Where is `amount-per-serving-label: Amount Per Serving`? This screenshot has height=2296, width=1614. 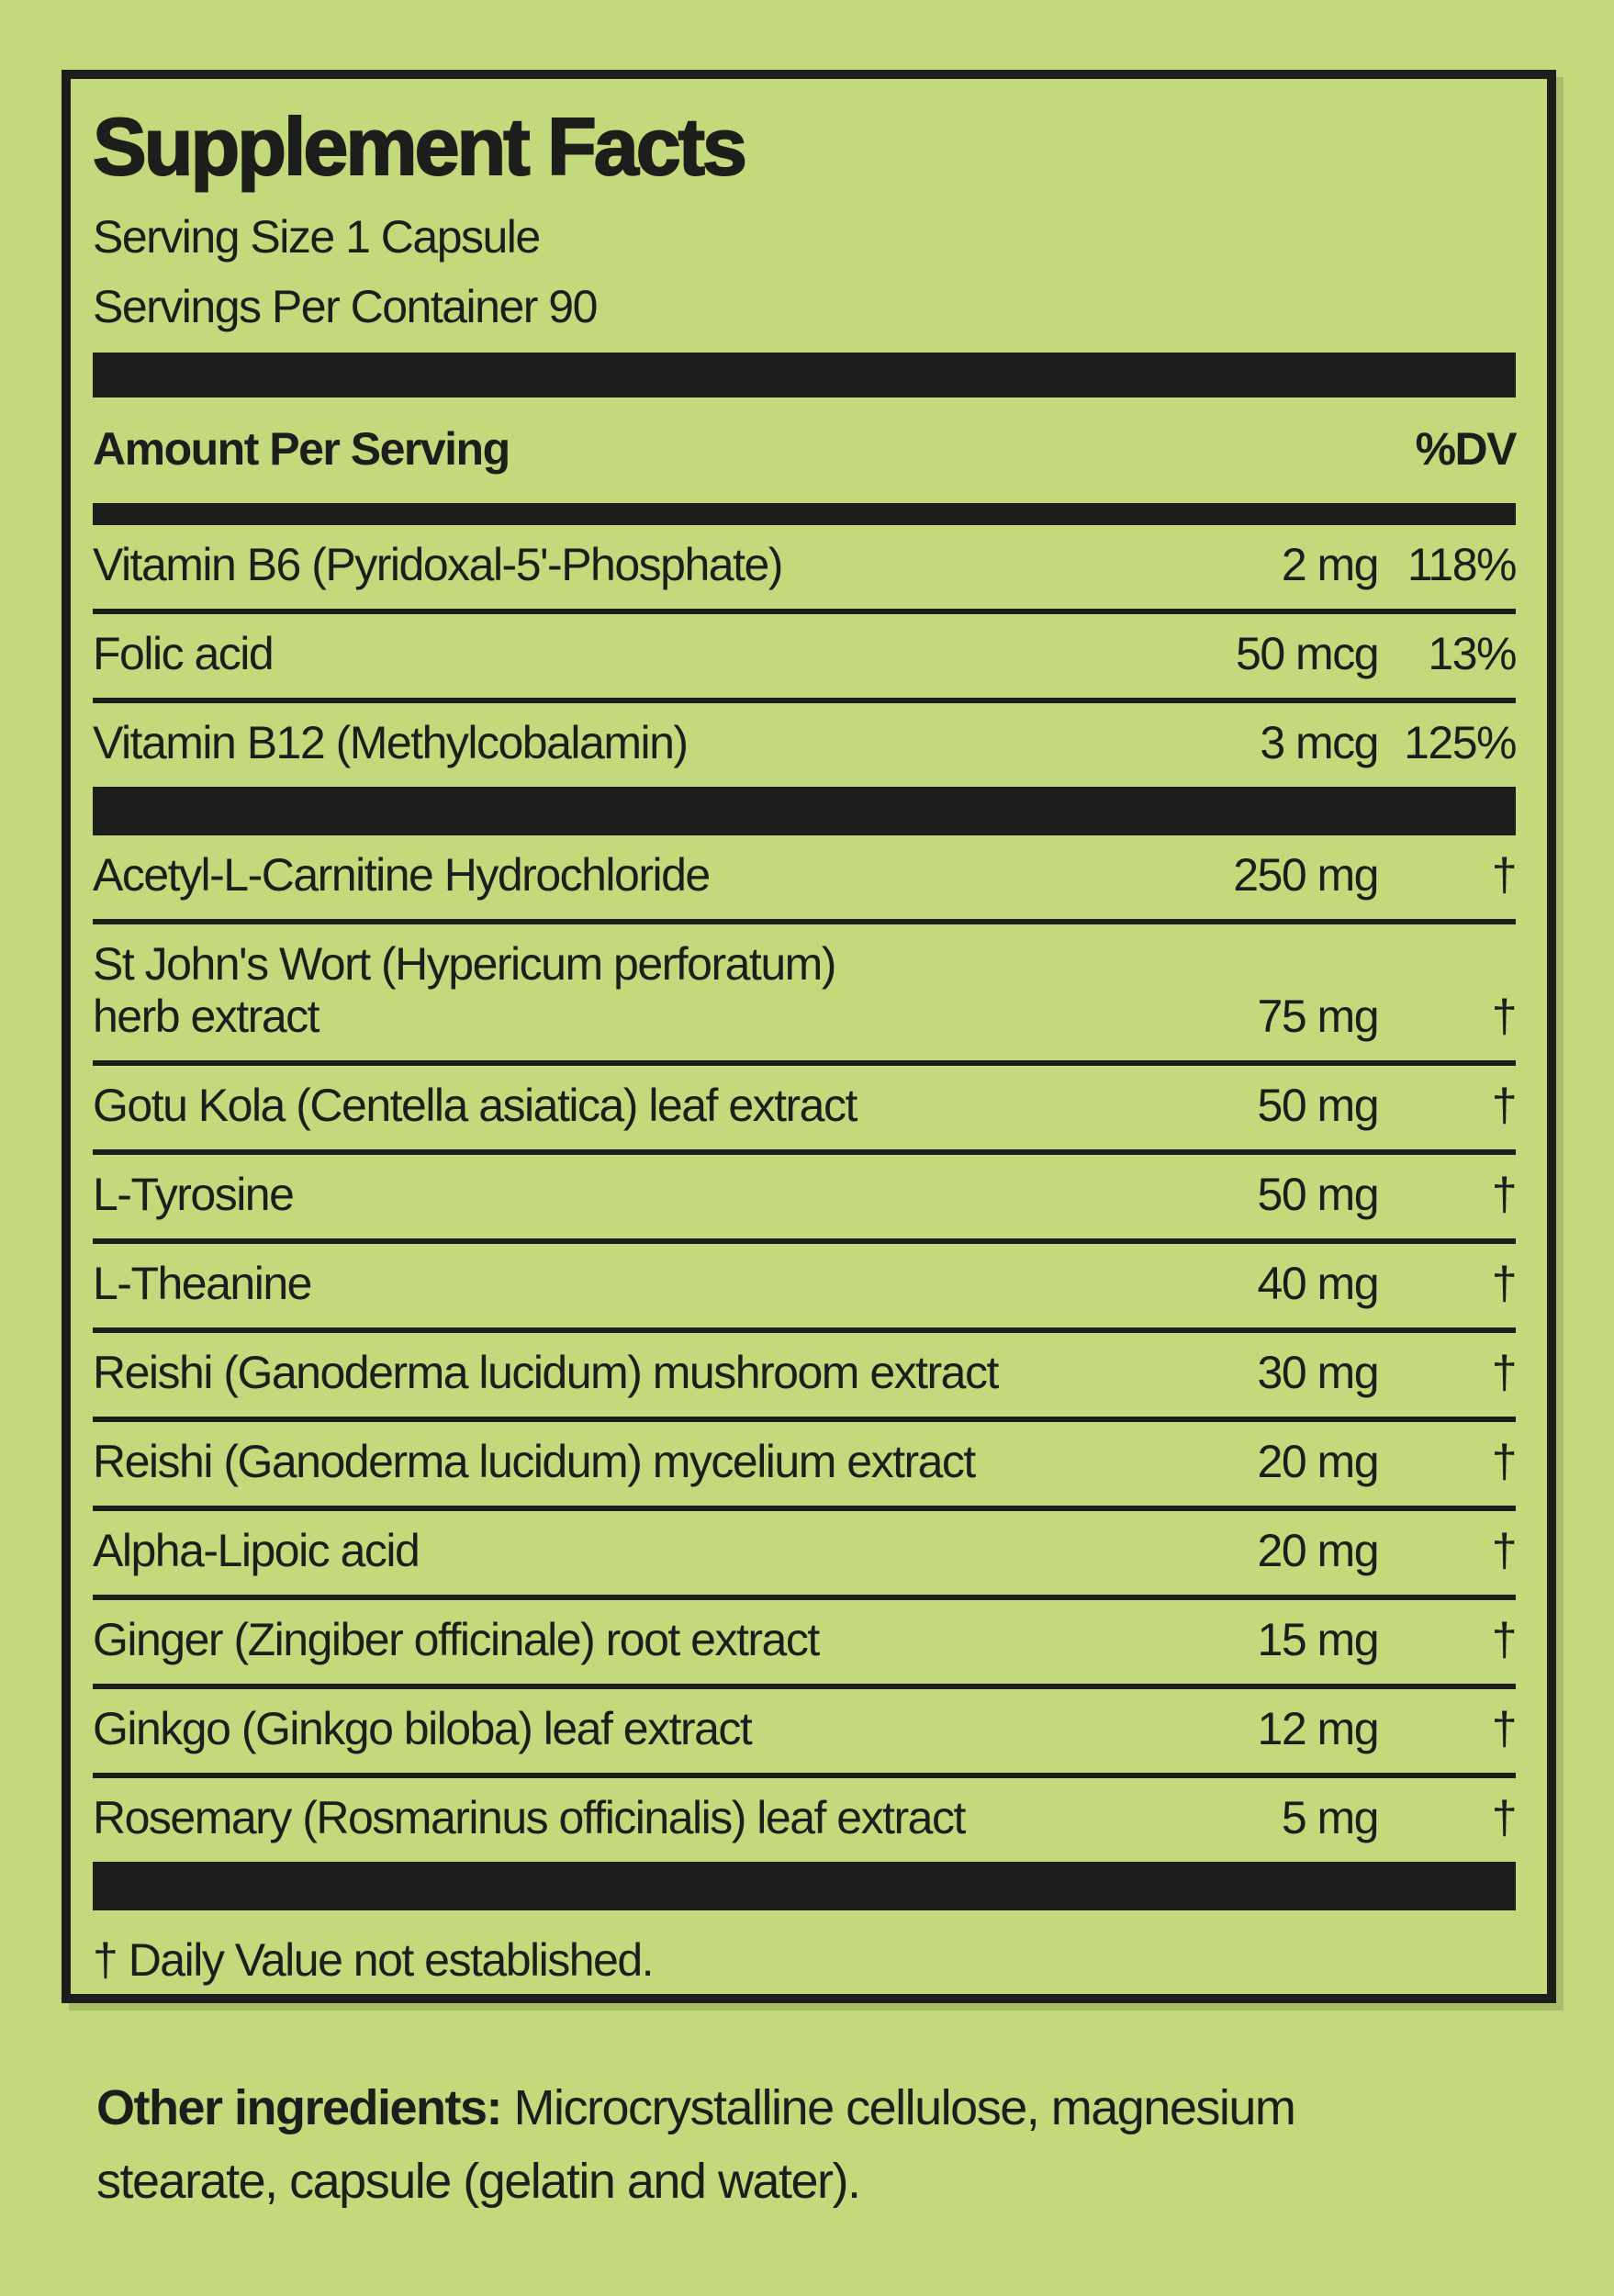 amount-per-serving-label: Amount Per Serving is located at coordinates (302, 449).